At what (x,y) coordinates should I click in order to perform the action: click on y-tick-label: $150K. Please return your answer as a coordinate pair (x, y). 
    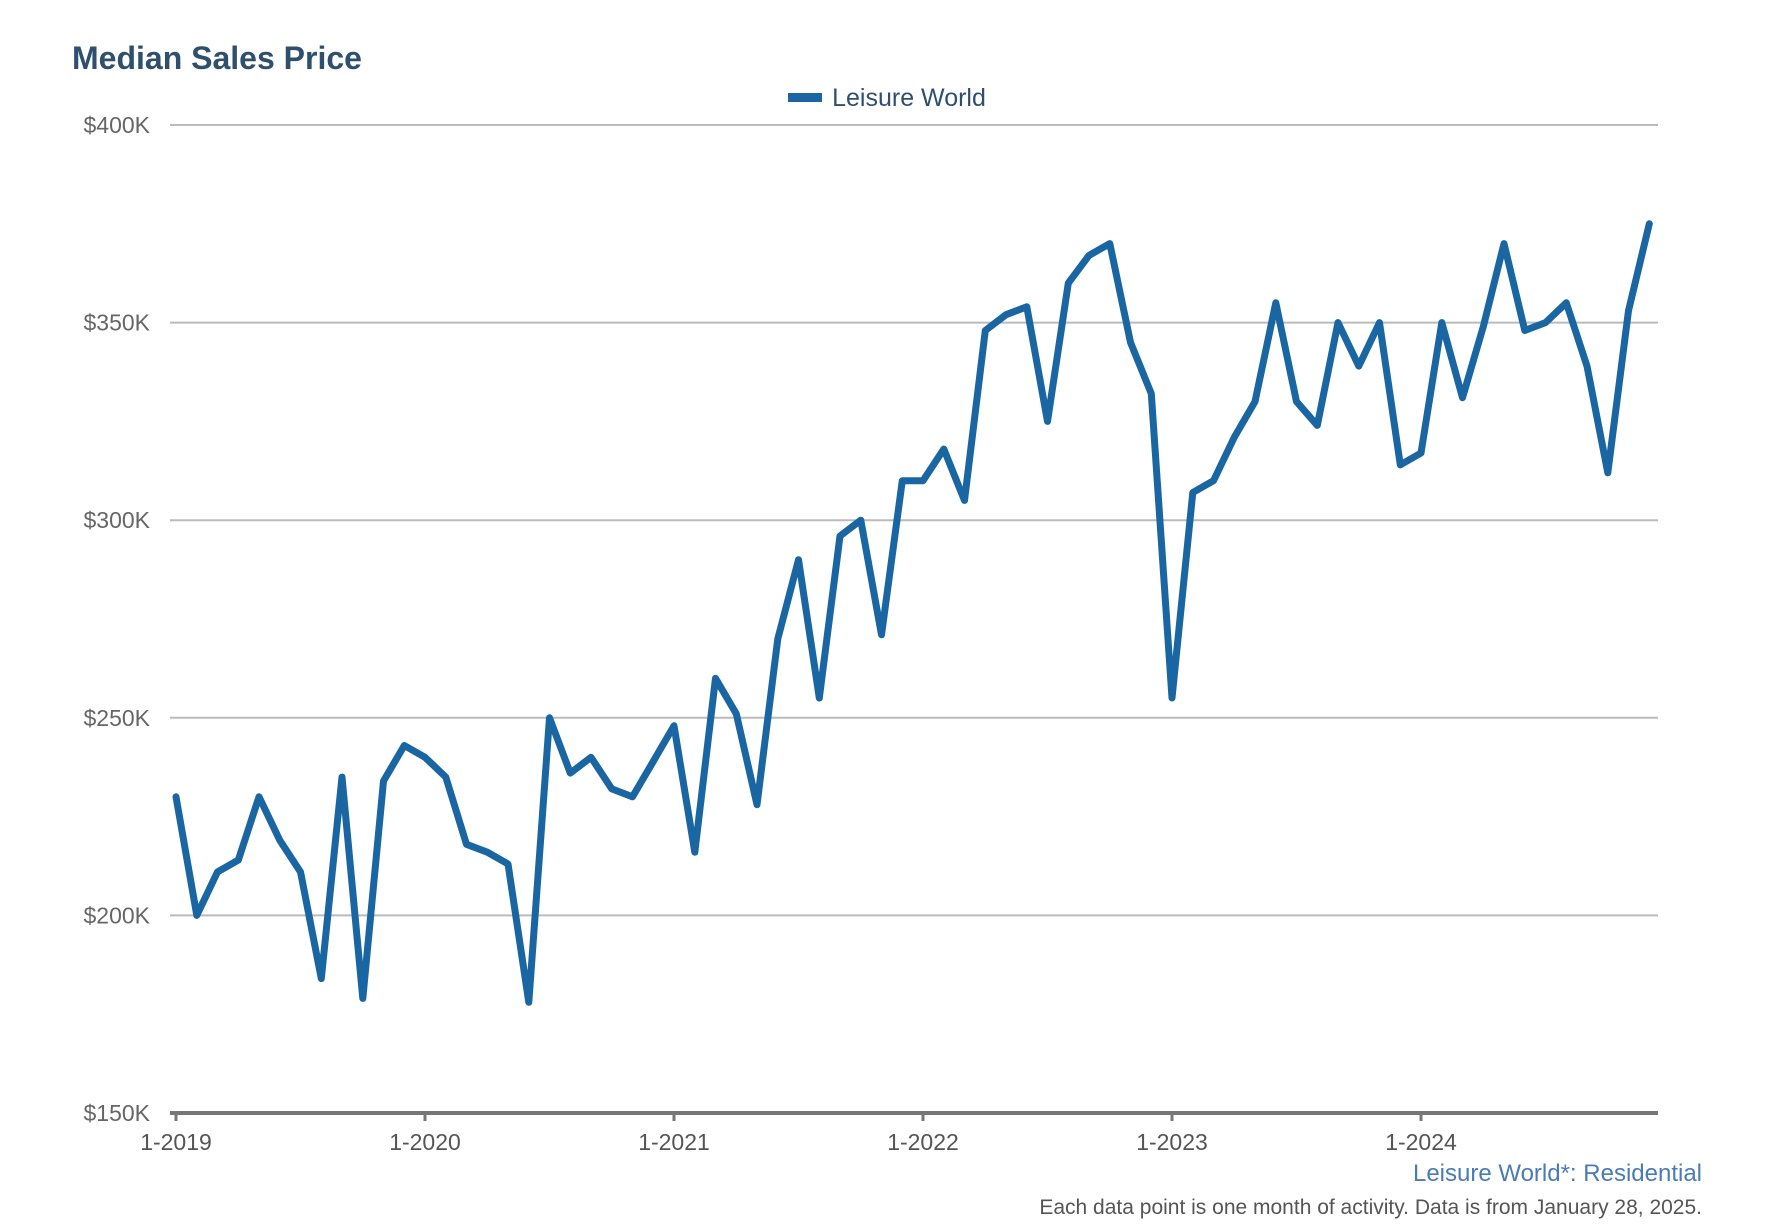
    Looking at the image, I should click on (116, 1113).